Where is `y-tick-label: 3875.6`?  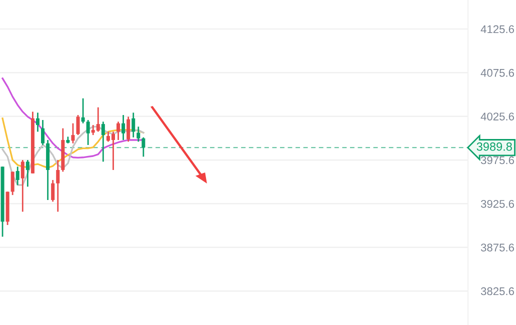 y-tick-label: 3875.6 is located at coordinates (497, 248).